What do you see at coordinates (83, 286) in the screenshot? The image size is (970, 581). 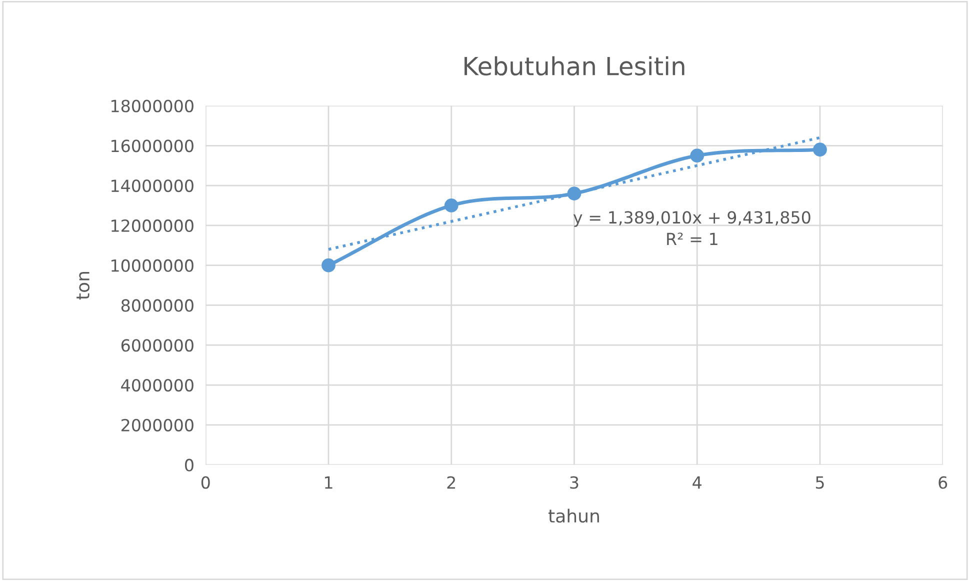 I see `y-axis-title: ton` at bounding box center [83, 286].